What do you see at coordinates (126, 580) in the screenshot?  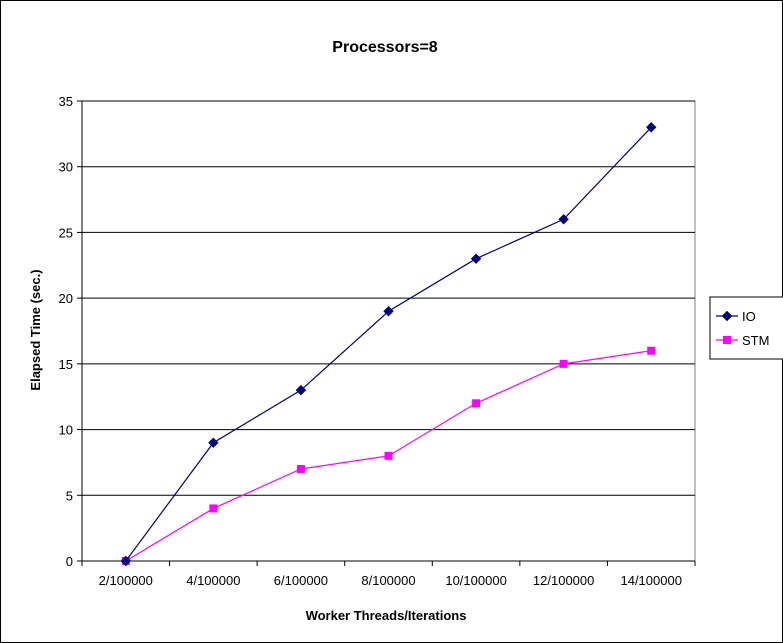 I see `x-tick-label: 2/100000` at bounding box center [126, 580].